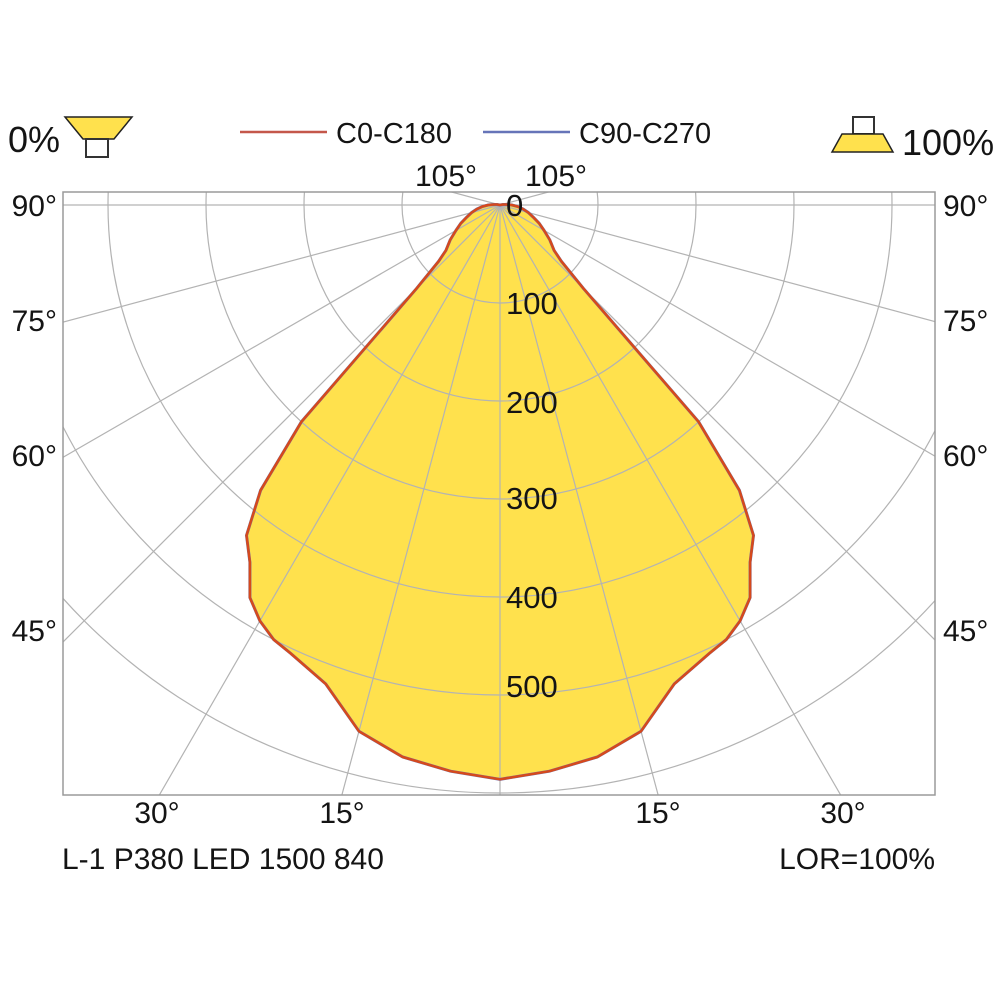 The image size is (1000, 1000). Describe the element at coordinates (657, 813) in the screenshot. I see `bottom-angle-label-right-15: 15°` at that location.